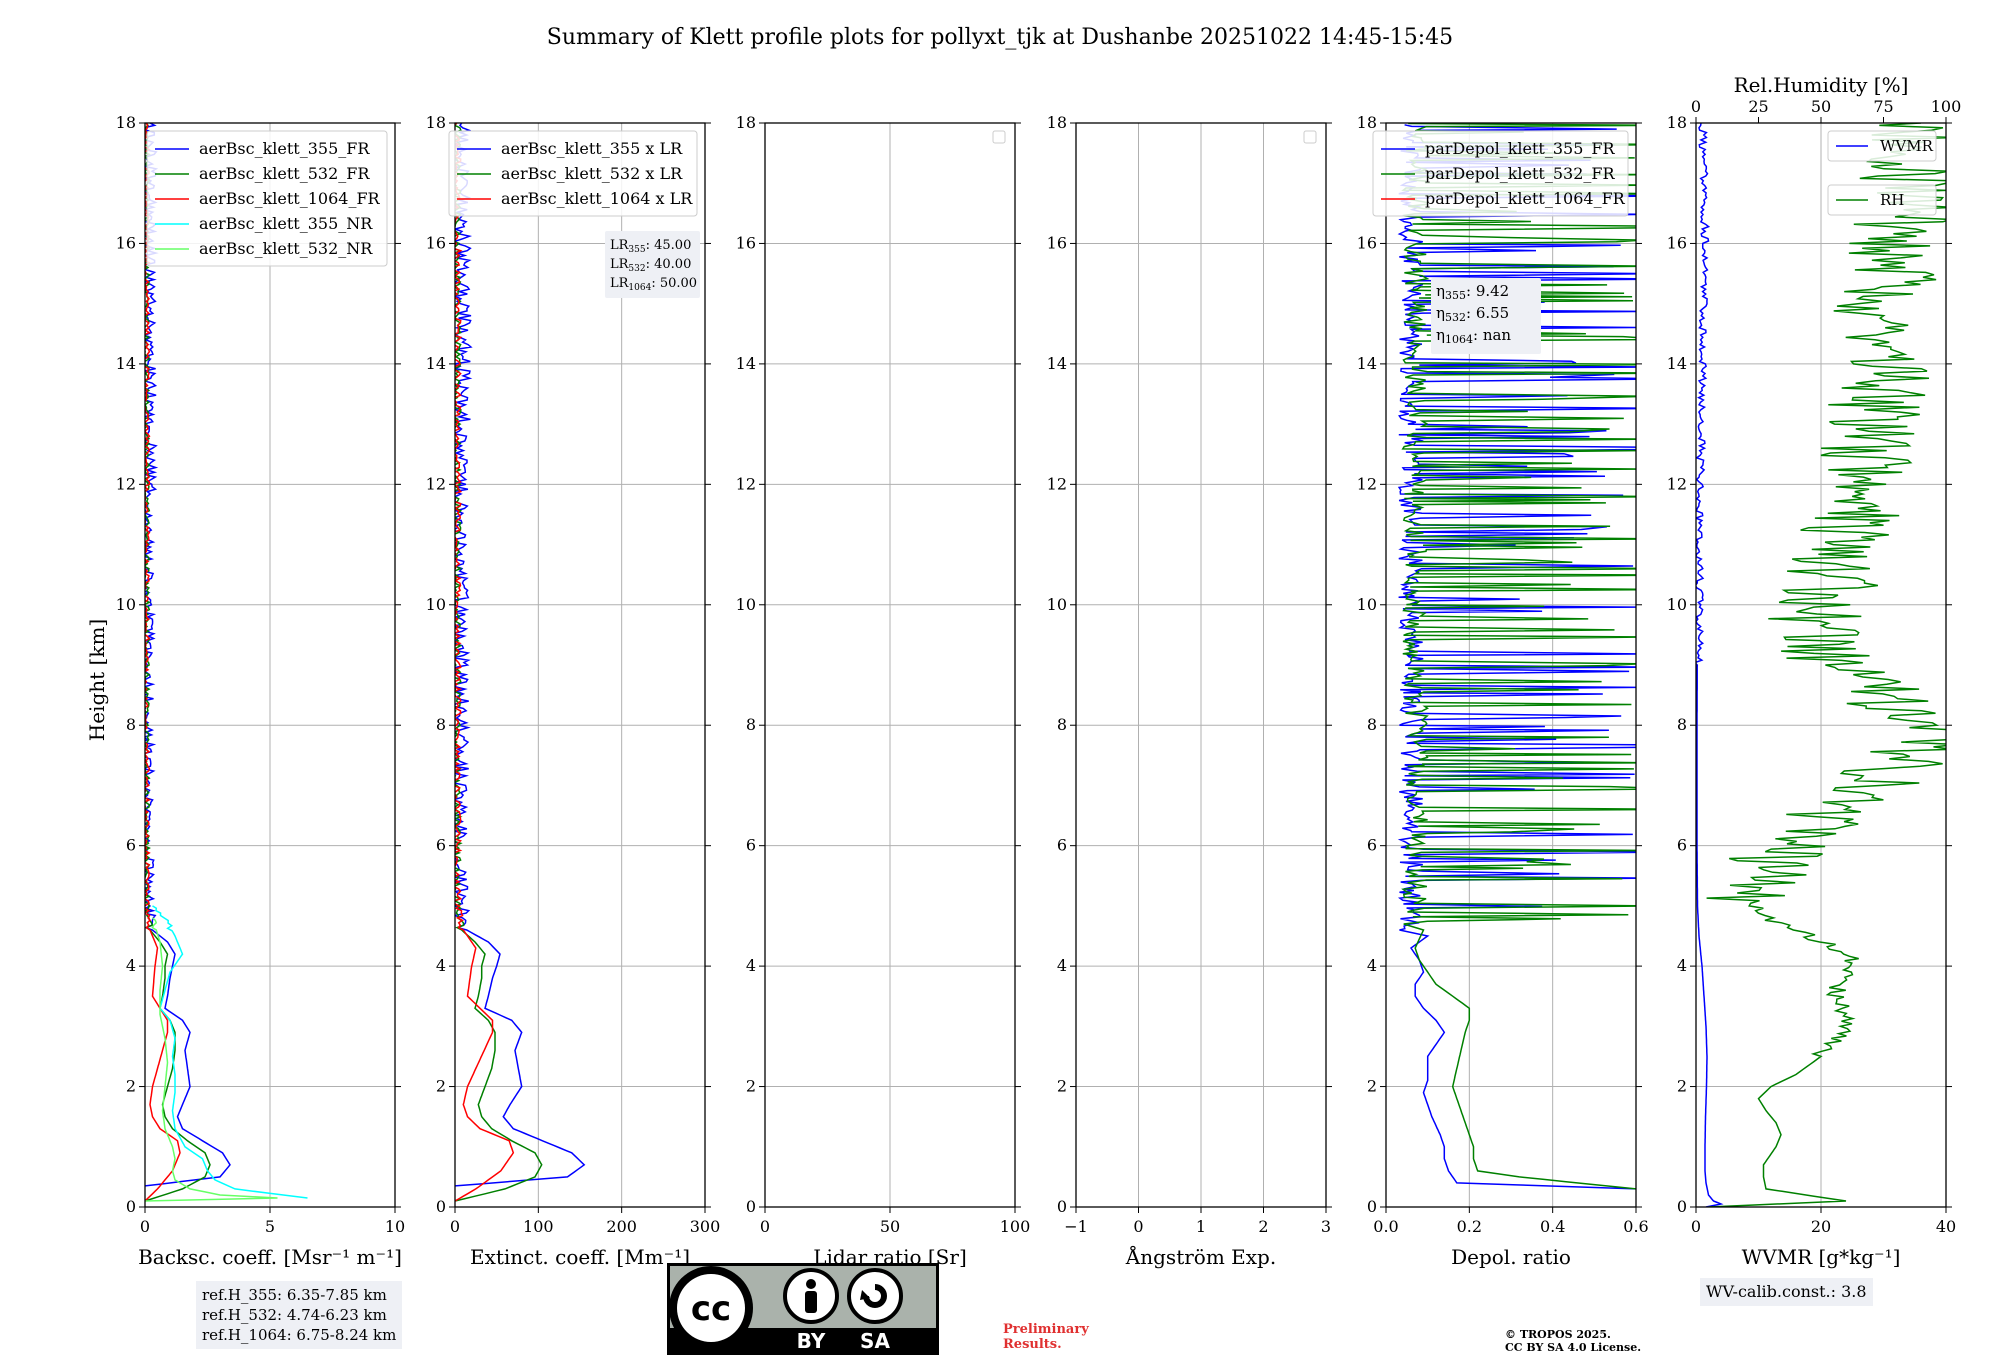 The width and height of the screenshot is (2000, 1360). Describe the element at coordinates (1946, 1226) in the screenshot. I see `x-tick-label: 40` at that location.